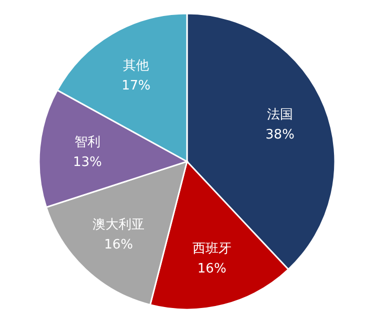 The height and width of the screenshot is (323, 374). Describe the element at coordinates (279, 115) in the screenshot. I see `slice-label: 法国` at that location.